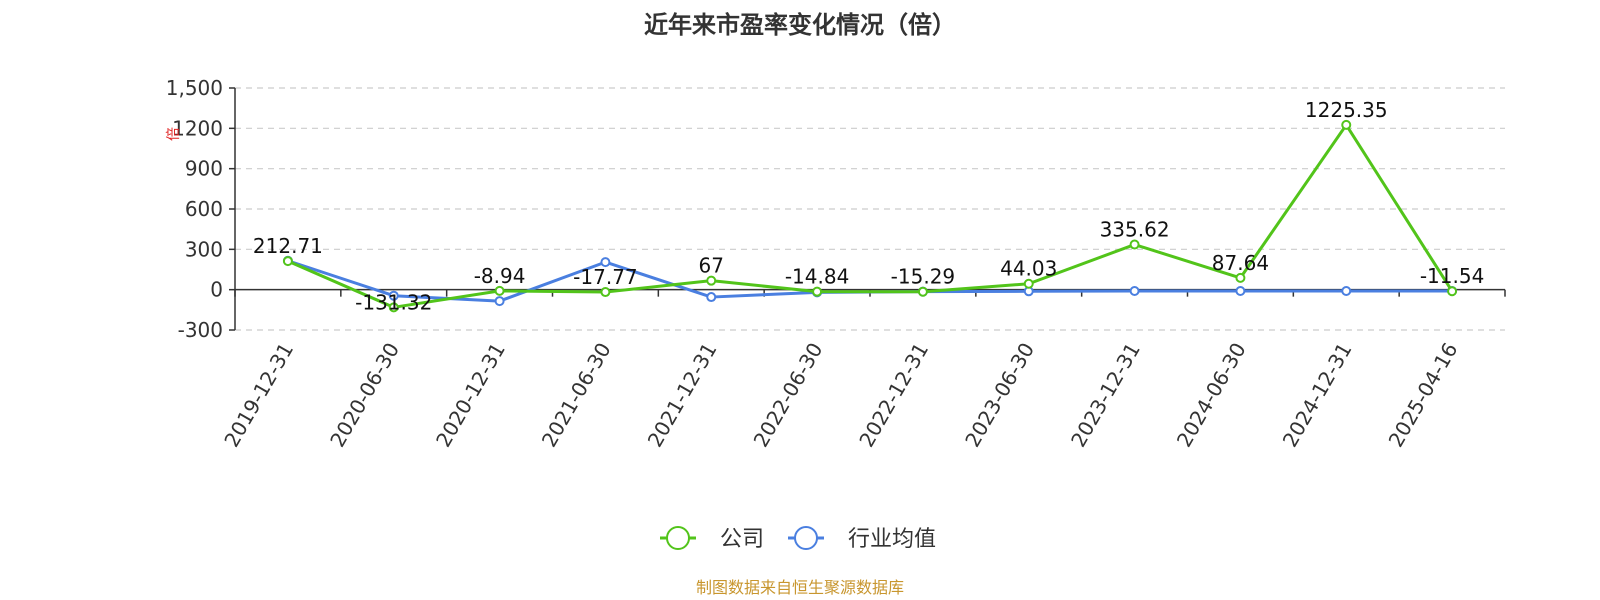 Image resolution: width=1600 pixels, height=600 pixels. Describe the element at coordinates (923, 277) in the screenshot. I see `data-label: -15.29` at that location.